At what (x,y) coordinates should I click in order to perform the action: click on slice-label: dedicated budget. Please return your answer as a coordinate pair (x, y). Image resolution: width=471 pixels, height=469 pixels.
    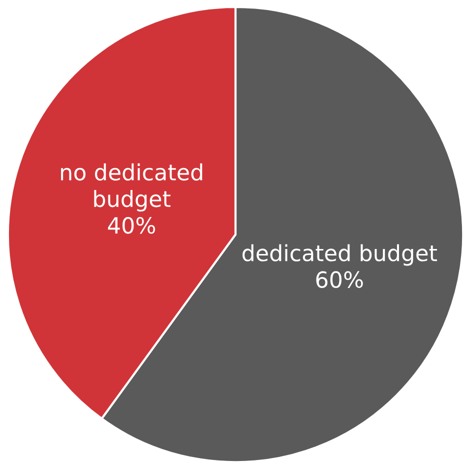
    Looking at the image, I should click on (339, 255).